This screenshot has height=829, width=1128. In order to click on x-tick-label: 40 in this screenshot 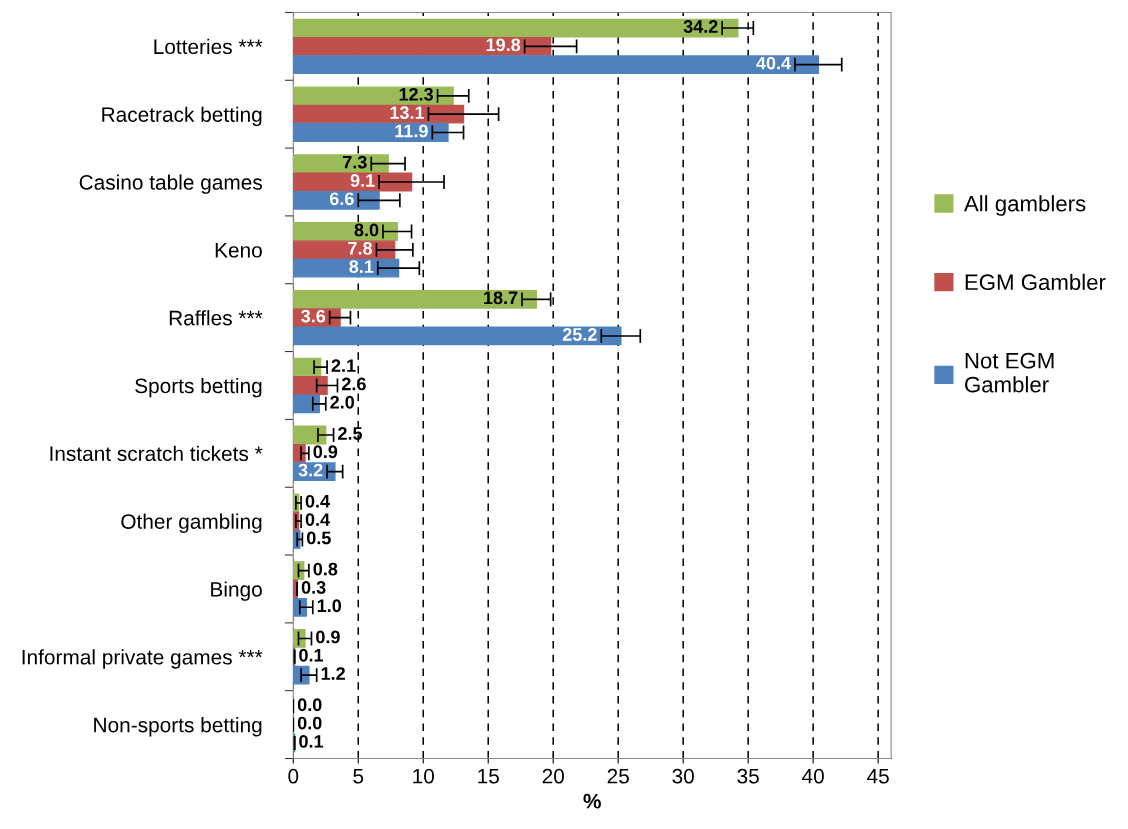, I will do `click(813, 776)`.